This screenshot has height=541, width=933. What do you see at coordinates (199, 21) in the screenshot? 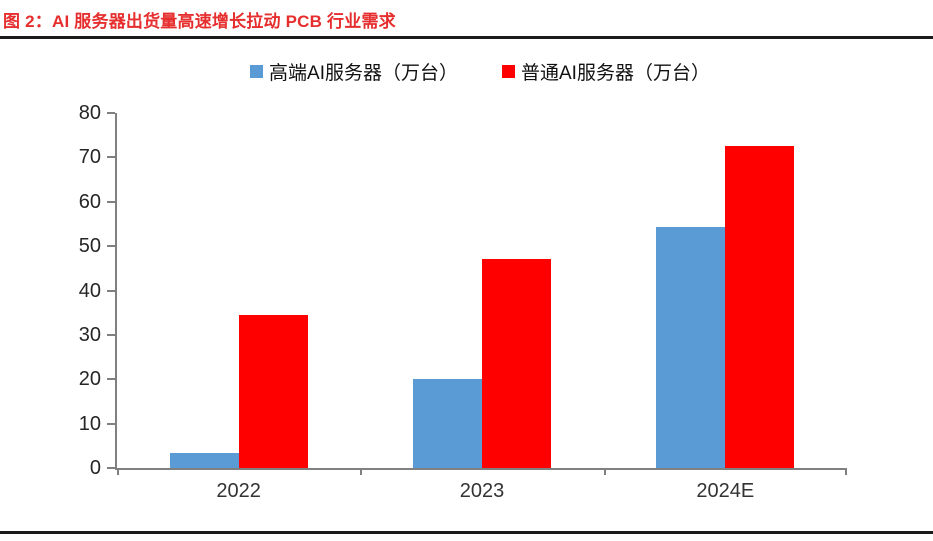
I see `figure-title: 图 2：AI 服务器出货量高速增长拉动 PCB 行业需求` at bounding box center [199, 21].